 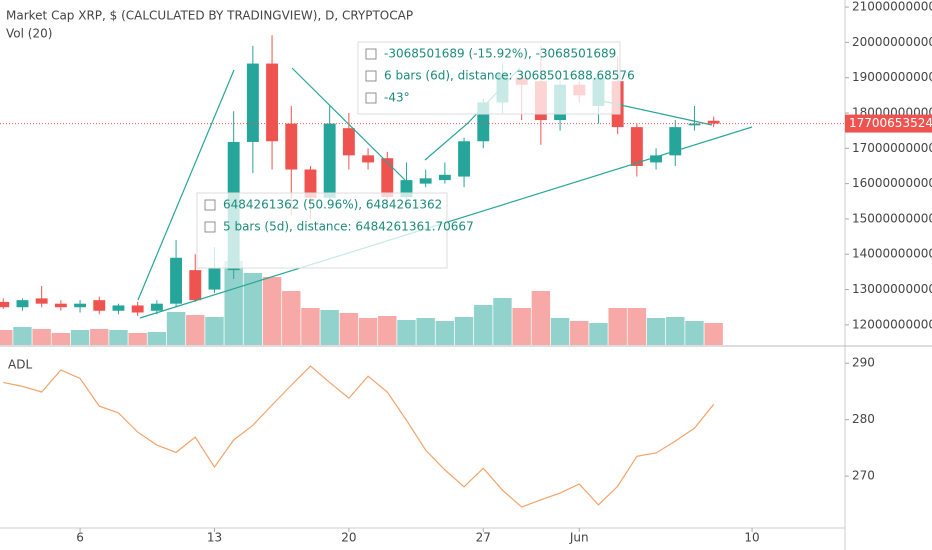 What do you see at coordinates (348, 227) in the screenshot?
I see `annotation-text: 5 bars (5d), distance: 6484261361.70667` at bounding box center [348, 227].